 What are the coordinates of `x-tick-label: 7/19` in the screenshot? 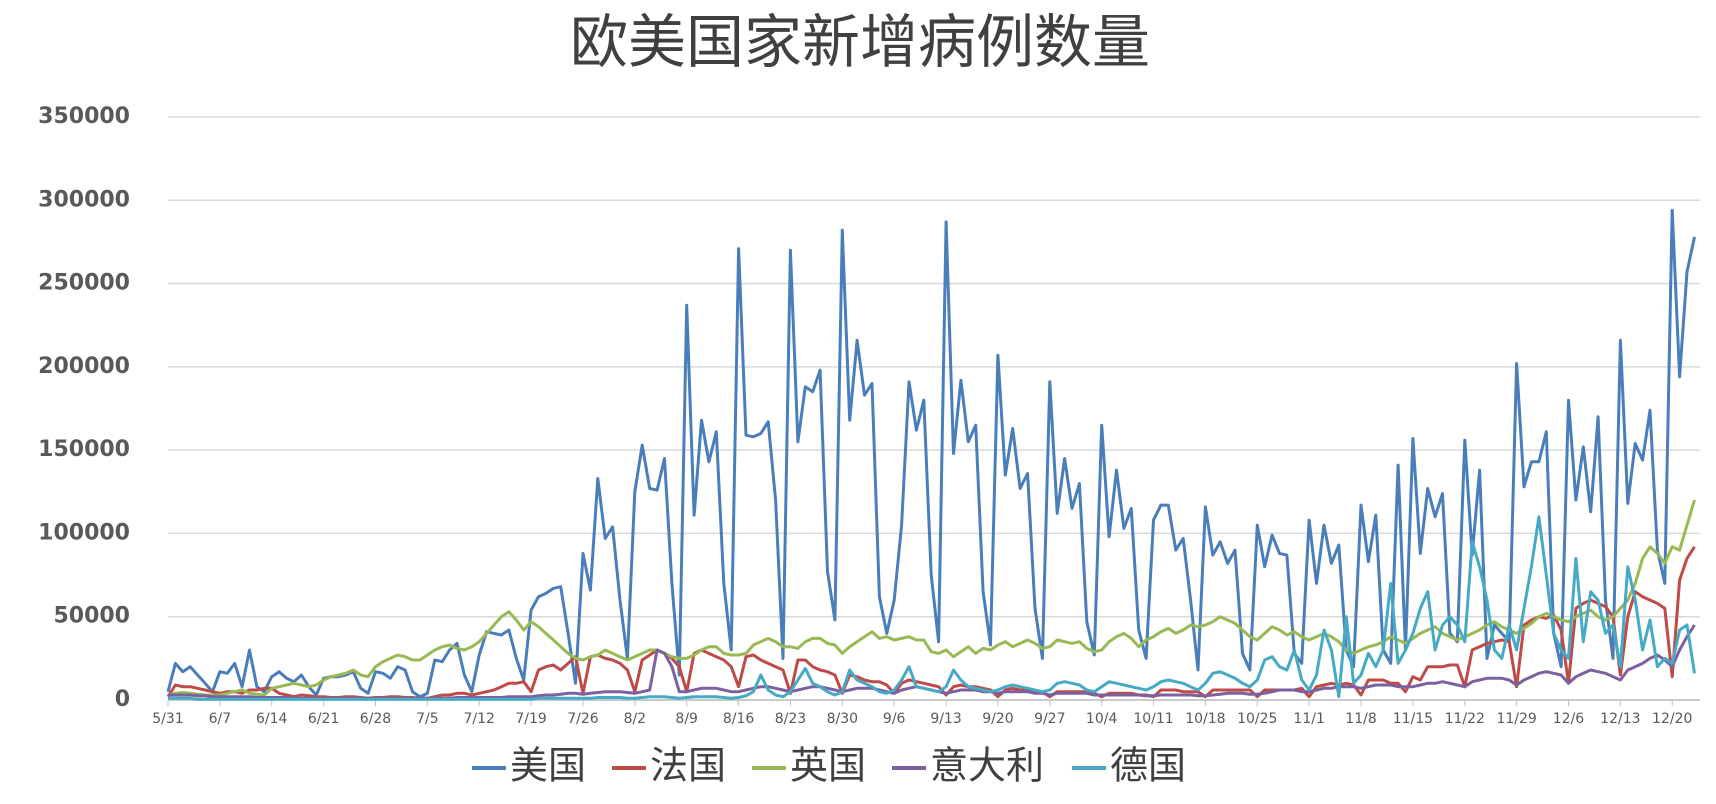 It's located at (530, 719).